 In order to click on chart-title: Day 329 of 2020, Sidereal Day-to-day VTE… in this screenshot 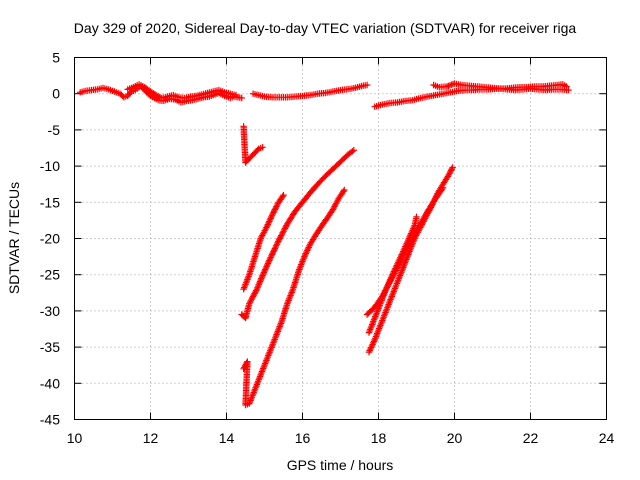, I will do `click(325, 28)`.